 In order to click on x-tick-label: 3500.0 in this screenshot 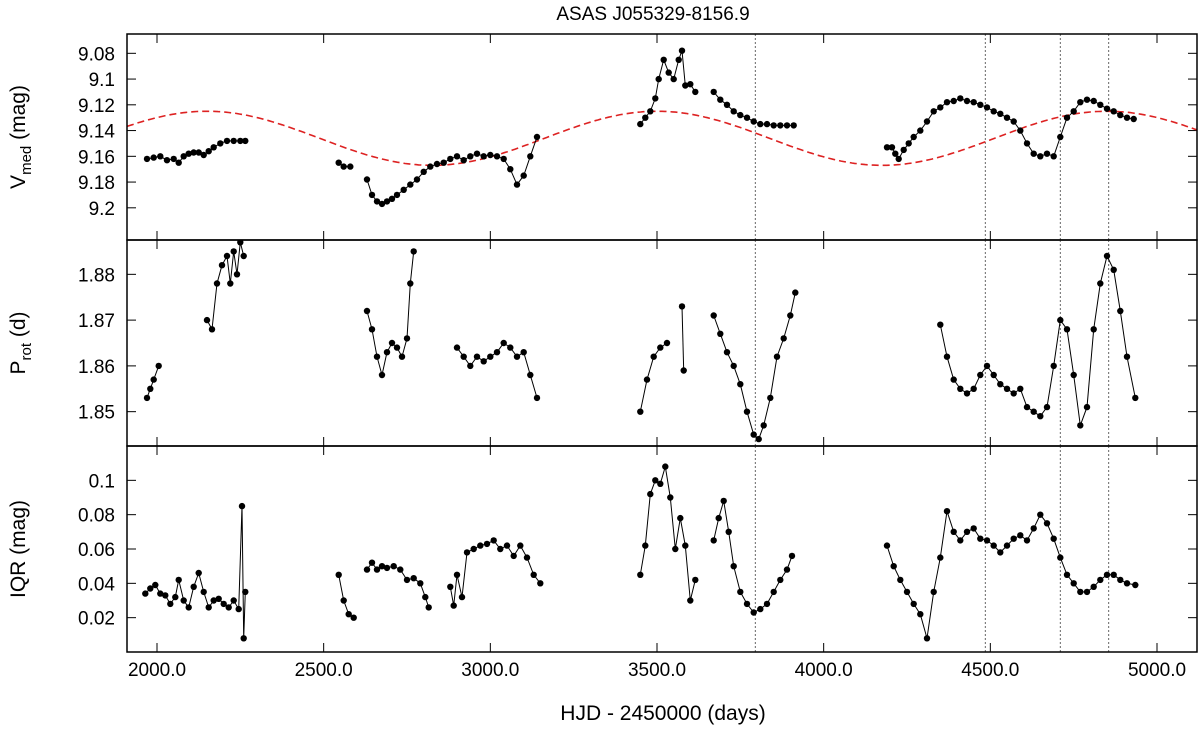, I will do `click(657, 670)`.